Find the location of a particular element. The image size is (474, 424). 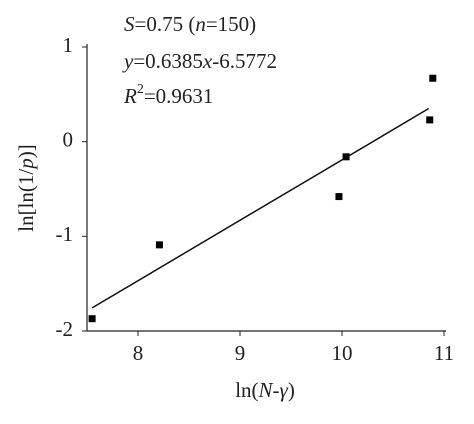

y-tick-label: -1 is located at coordinates (65, 234).